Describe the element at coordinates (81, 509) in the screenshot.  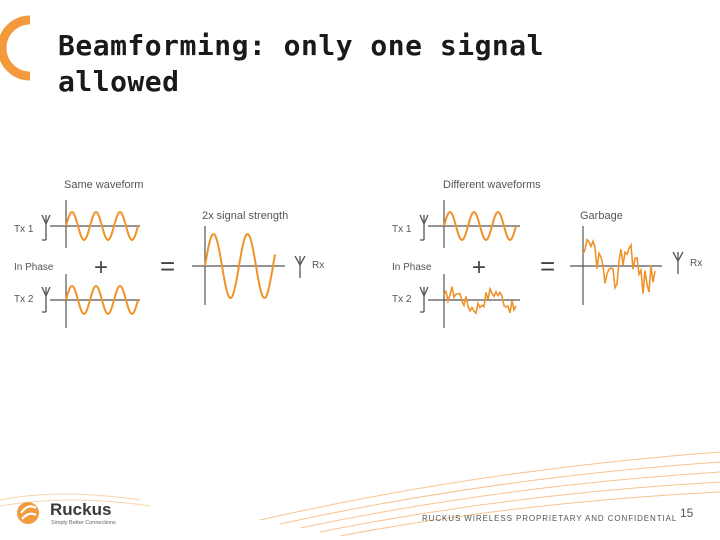
I see `logo-name: Ruckus` at that location.